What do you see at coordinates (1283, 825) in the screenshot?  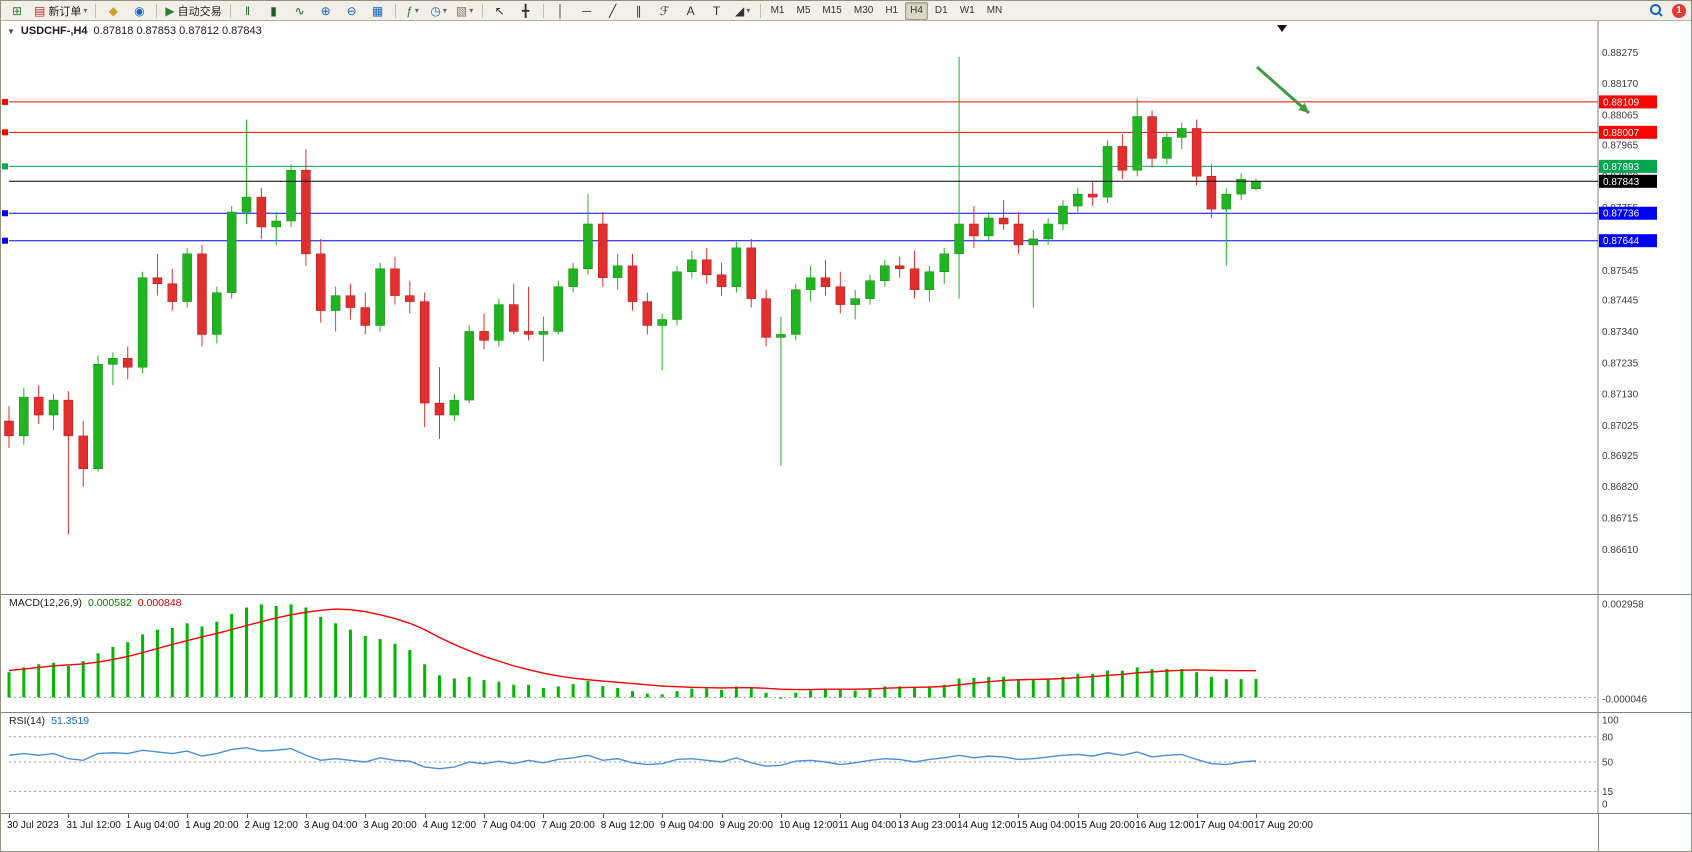 I see `time-axis-label: 17 Aug 20:00` at bounding box center [1283, 825].